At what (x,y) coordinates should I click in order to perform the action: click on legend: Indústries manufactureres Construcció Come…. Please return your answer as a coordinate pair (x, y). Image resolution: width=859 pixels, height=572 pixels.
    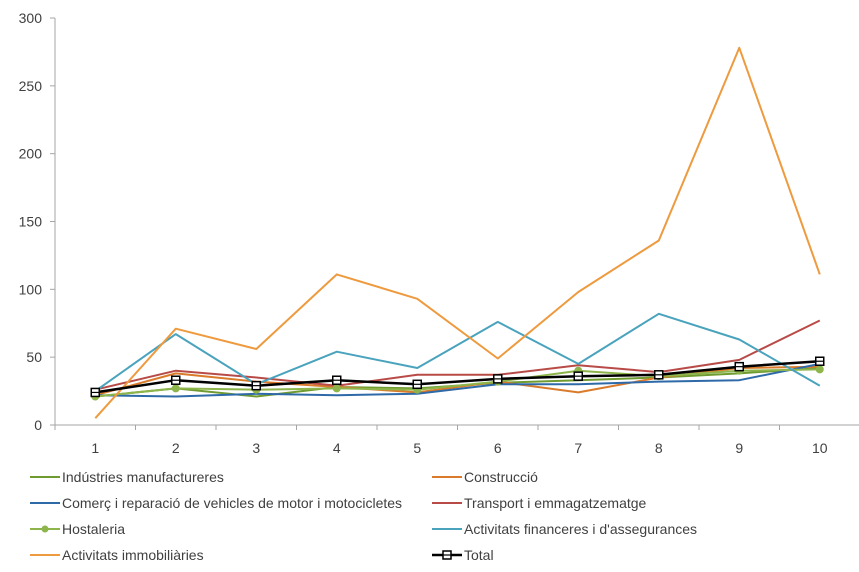
    Looking at the image, I should click on (363, 516).